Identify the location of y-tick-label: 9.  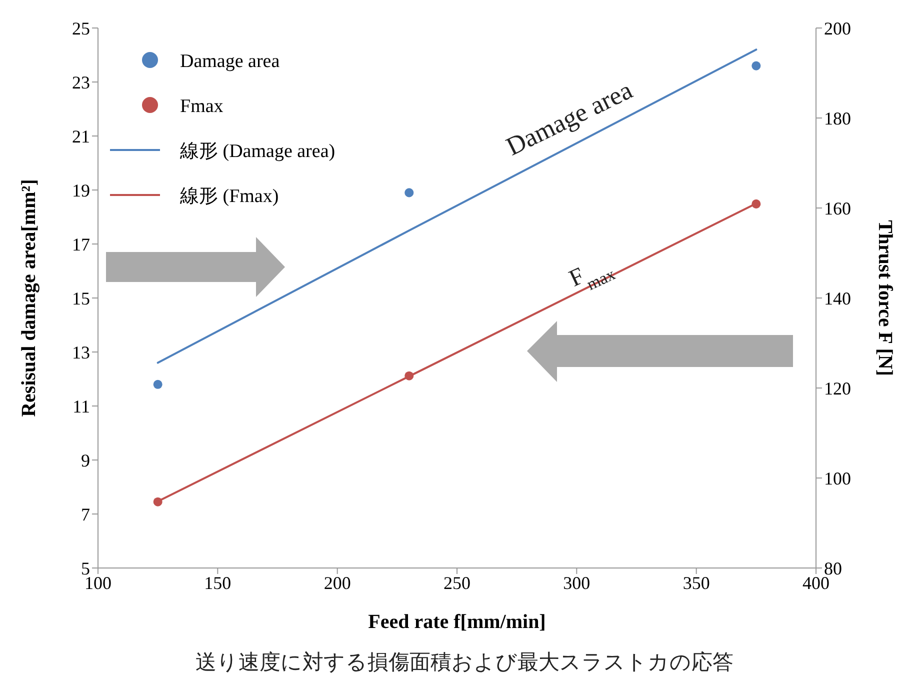
(85, 460).